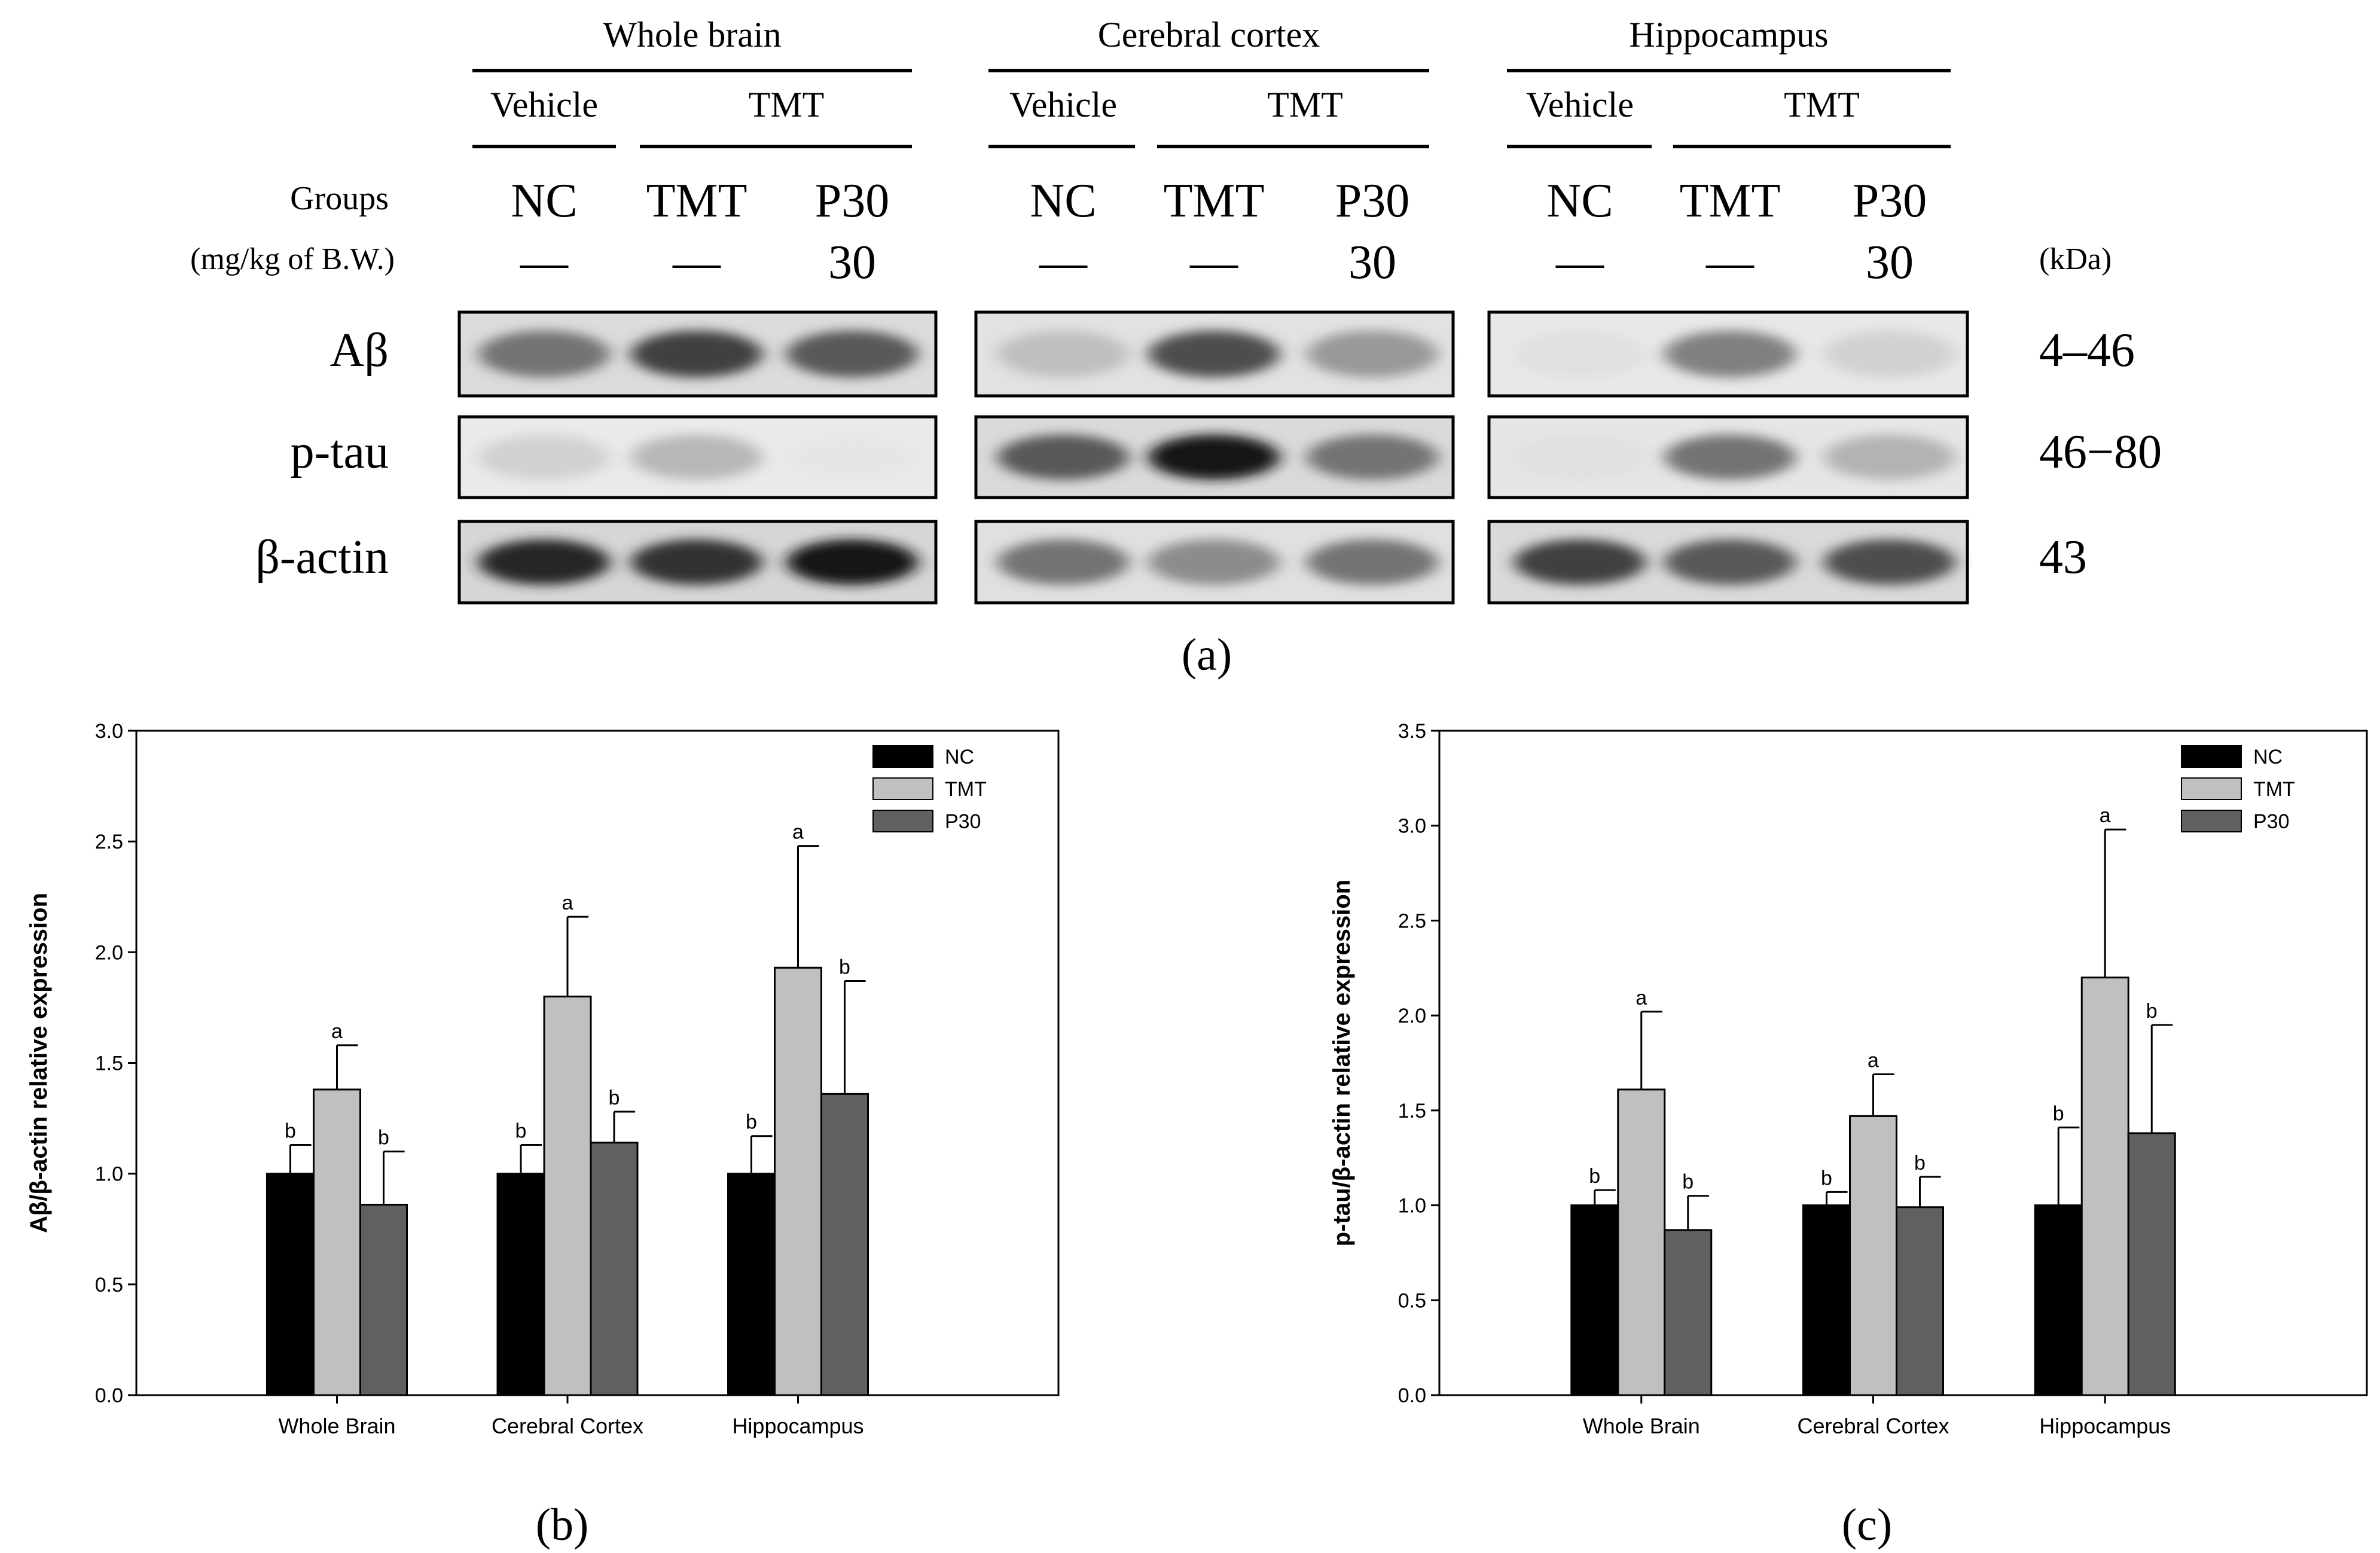 The height and width of the screenshot is (1553, 2380). What do you see at coordinates (109, 842) in the screenshot?
I see `y-tick-label: 2.5` at bounding box center [109, 842].